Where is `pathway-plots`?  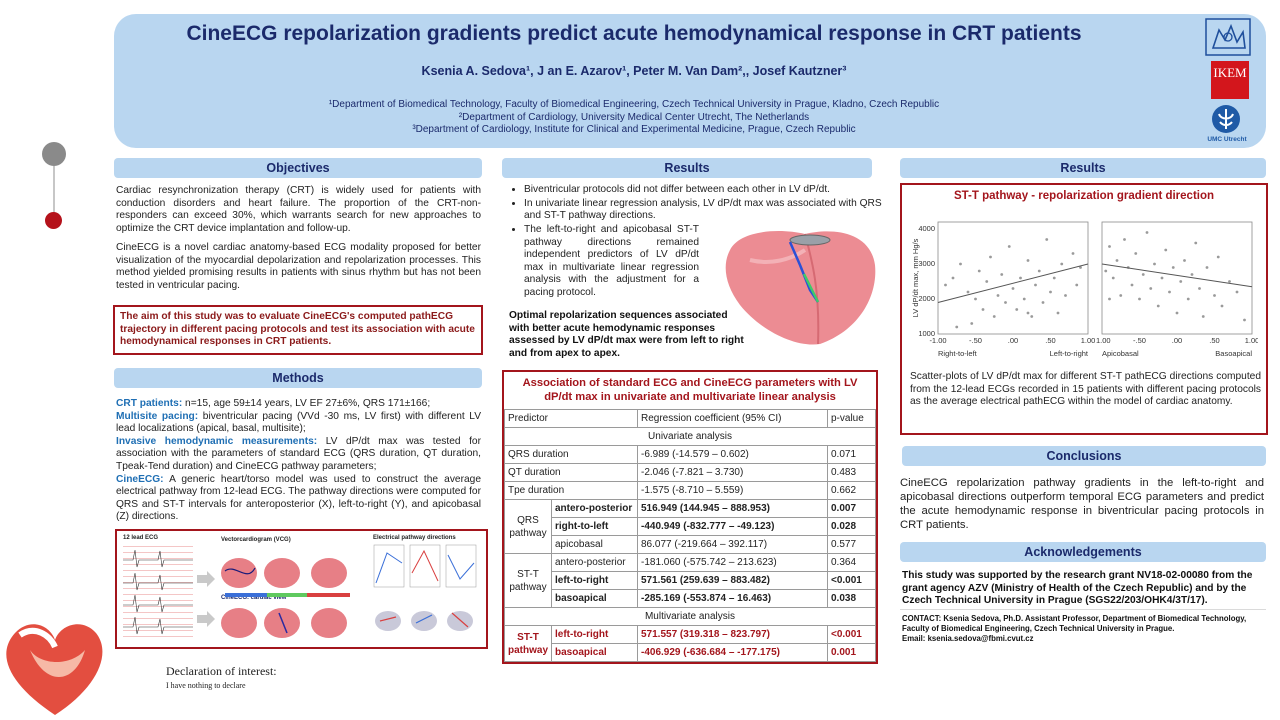 pathway-plots is located at coordinates (425, 587).